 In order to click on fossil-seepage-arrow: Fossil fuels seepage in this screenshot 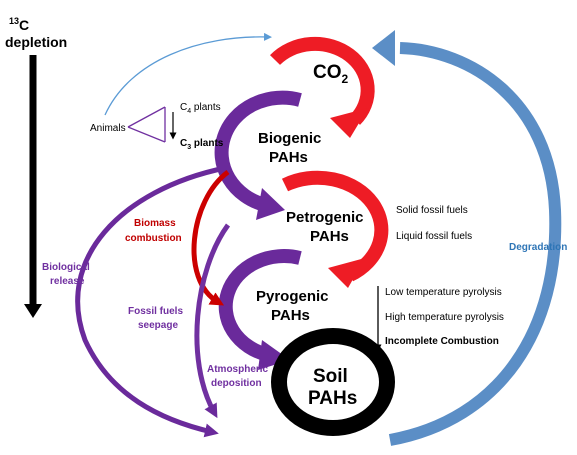, I will do `click(179, 321)`.